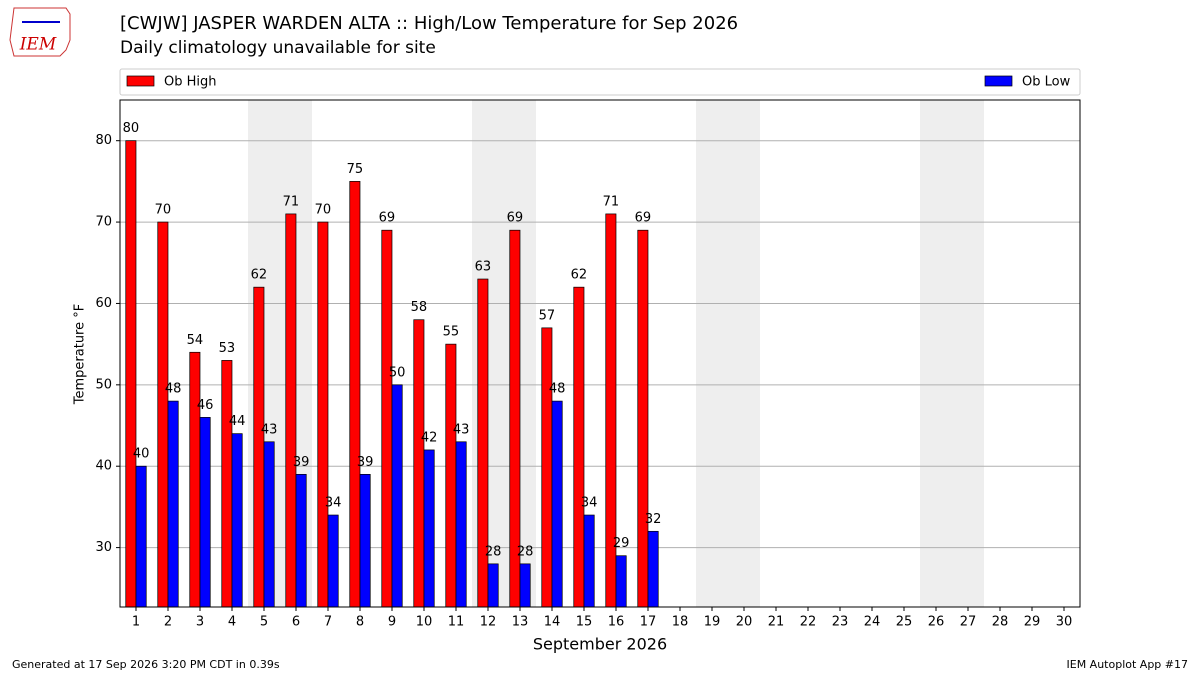 This screenshot has height=675, width=1200. Describe the element at coordinates (552, 622) in the screenshot. I see `x-tick-label: 14` at that location.